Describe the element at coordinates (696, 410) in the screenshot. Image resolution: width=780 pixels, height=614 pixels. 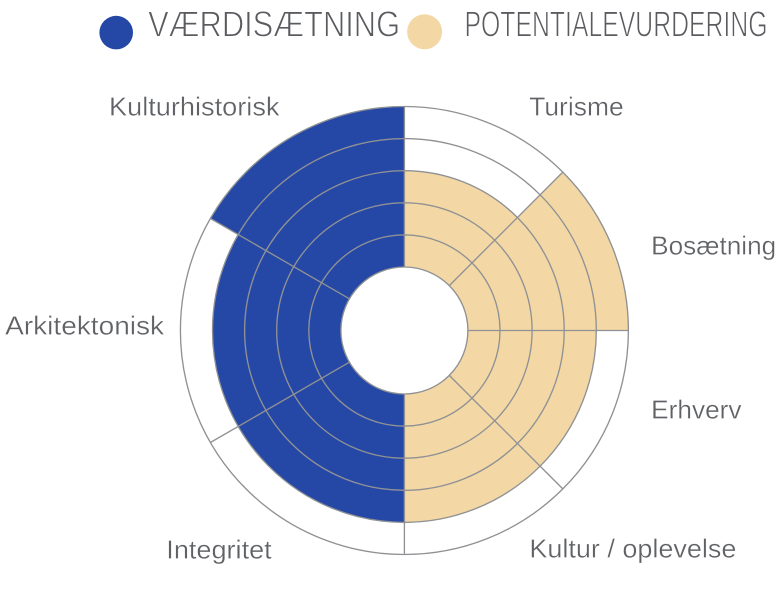
I see `svg-text: Erhverv` at that location.